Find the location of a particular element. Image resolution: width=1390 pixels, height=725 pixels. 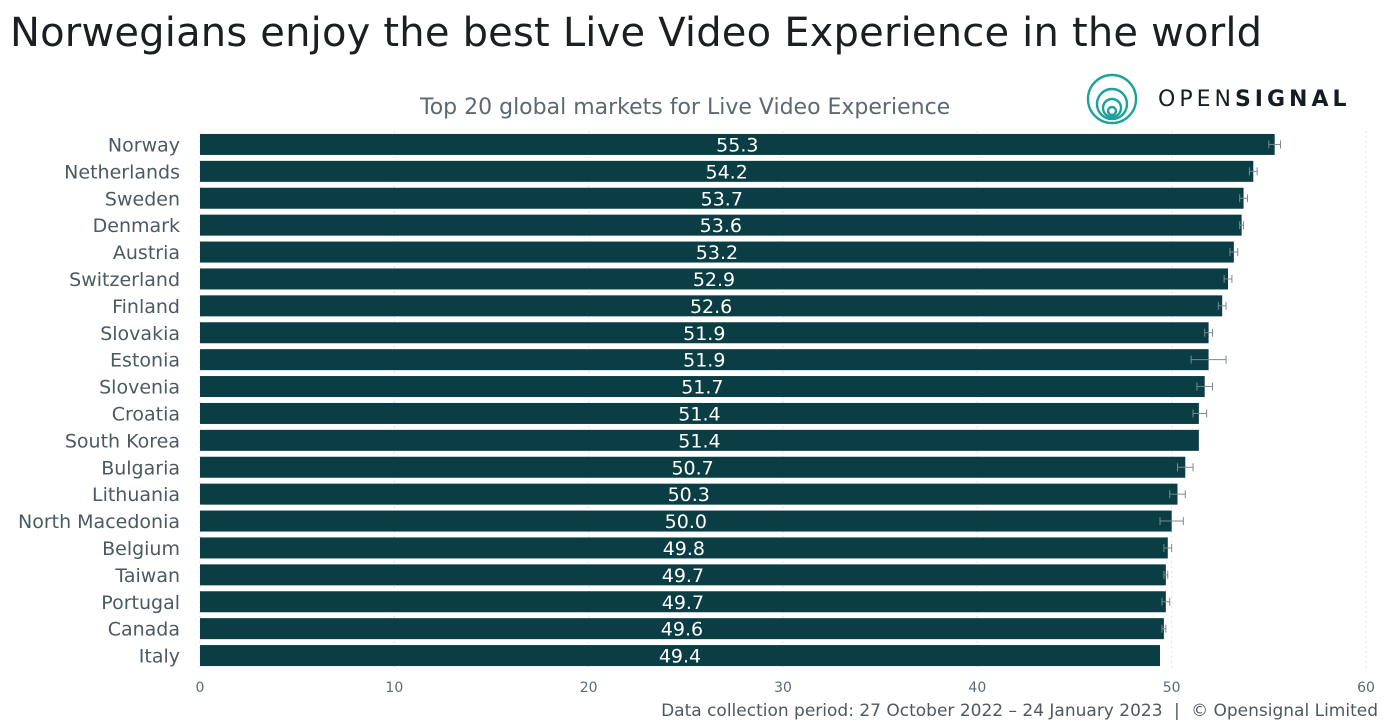

category-label: Croatia is located at coordinates (146, 414).